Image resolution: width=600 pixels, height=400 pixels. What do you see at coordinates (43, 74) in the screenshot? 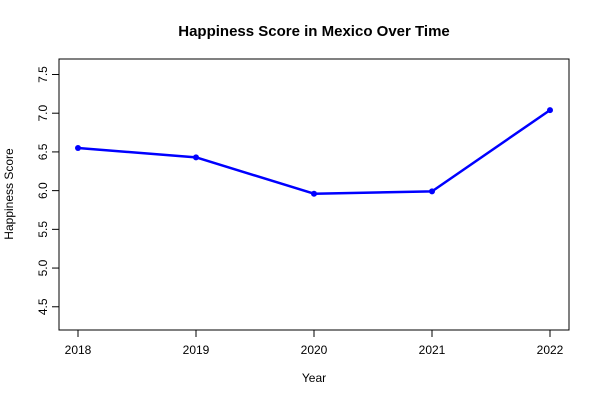
I see `y-tick-label: 7.5` at bounding box center [43, 74].